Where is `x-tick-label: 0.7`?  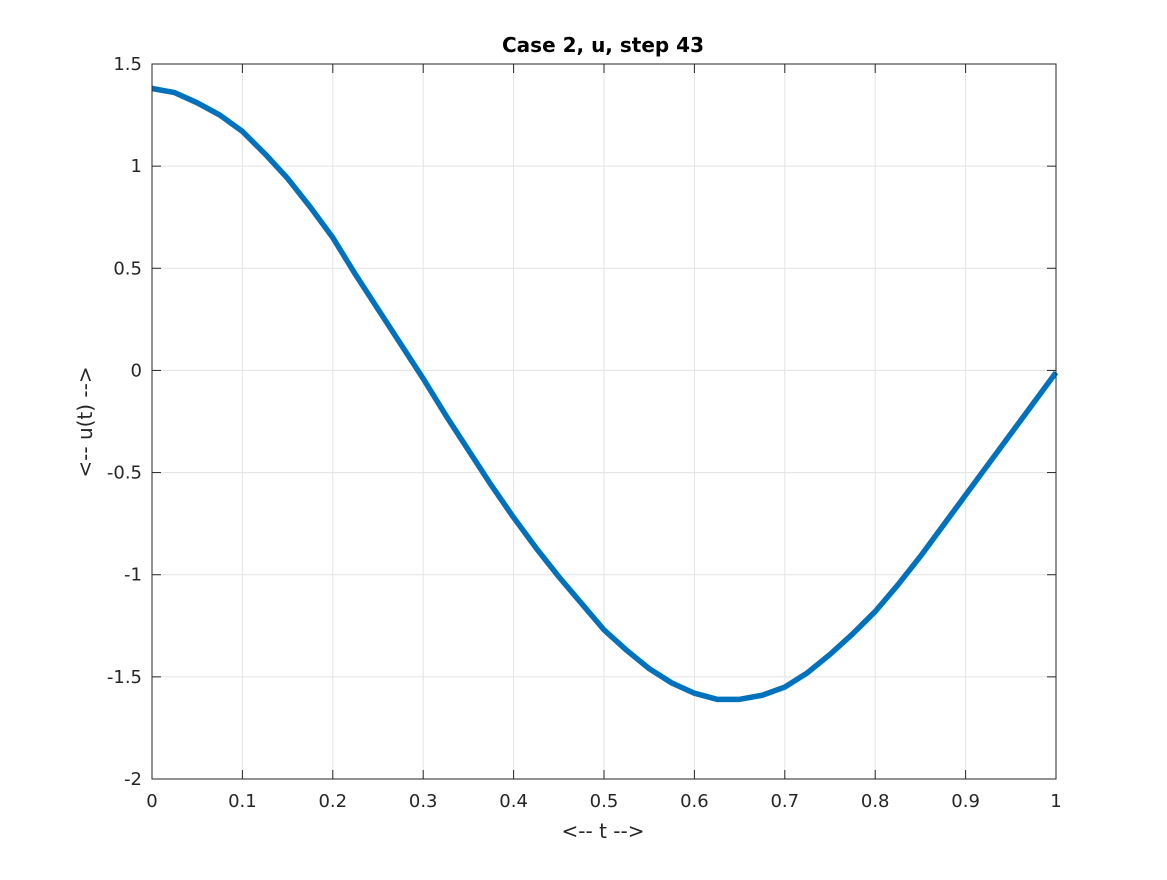 x-tick-label: 0.7 is located at coordinates (784, 801).